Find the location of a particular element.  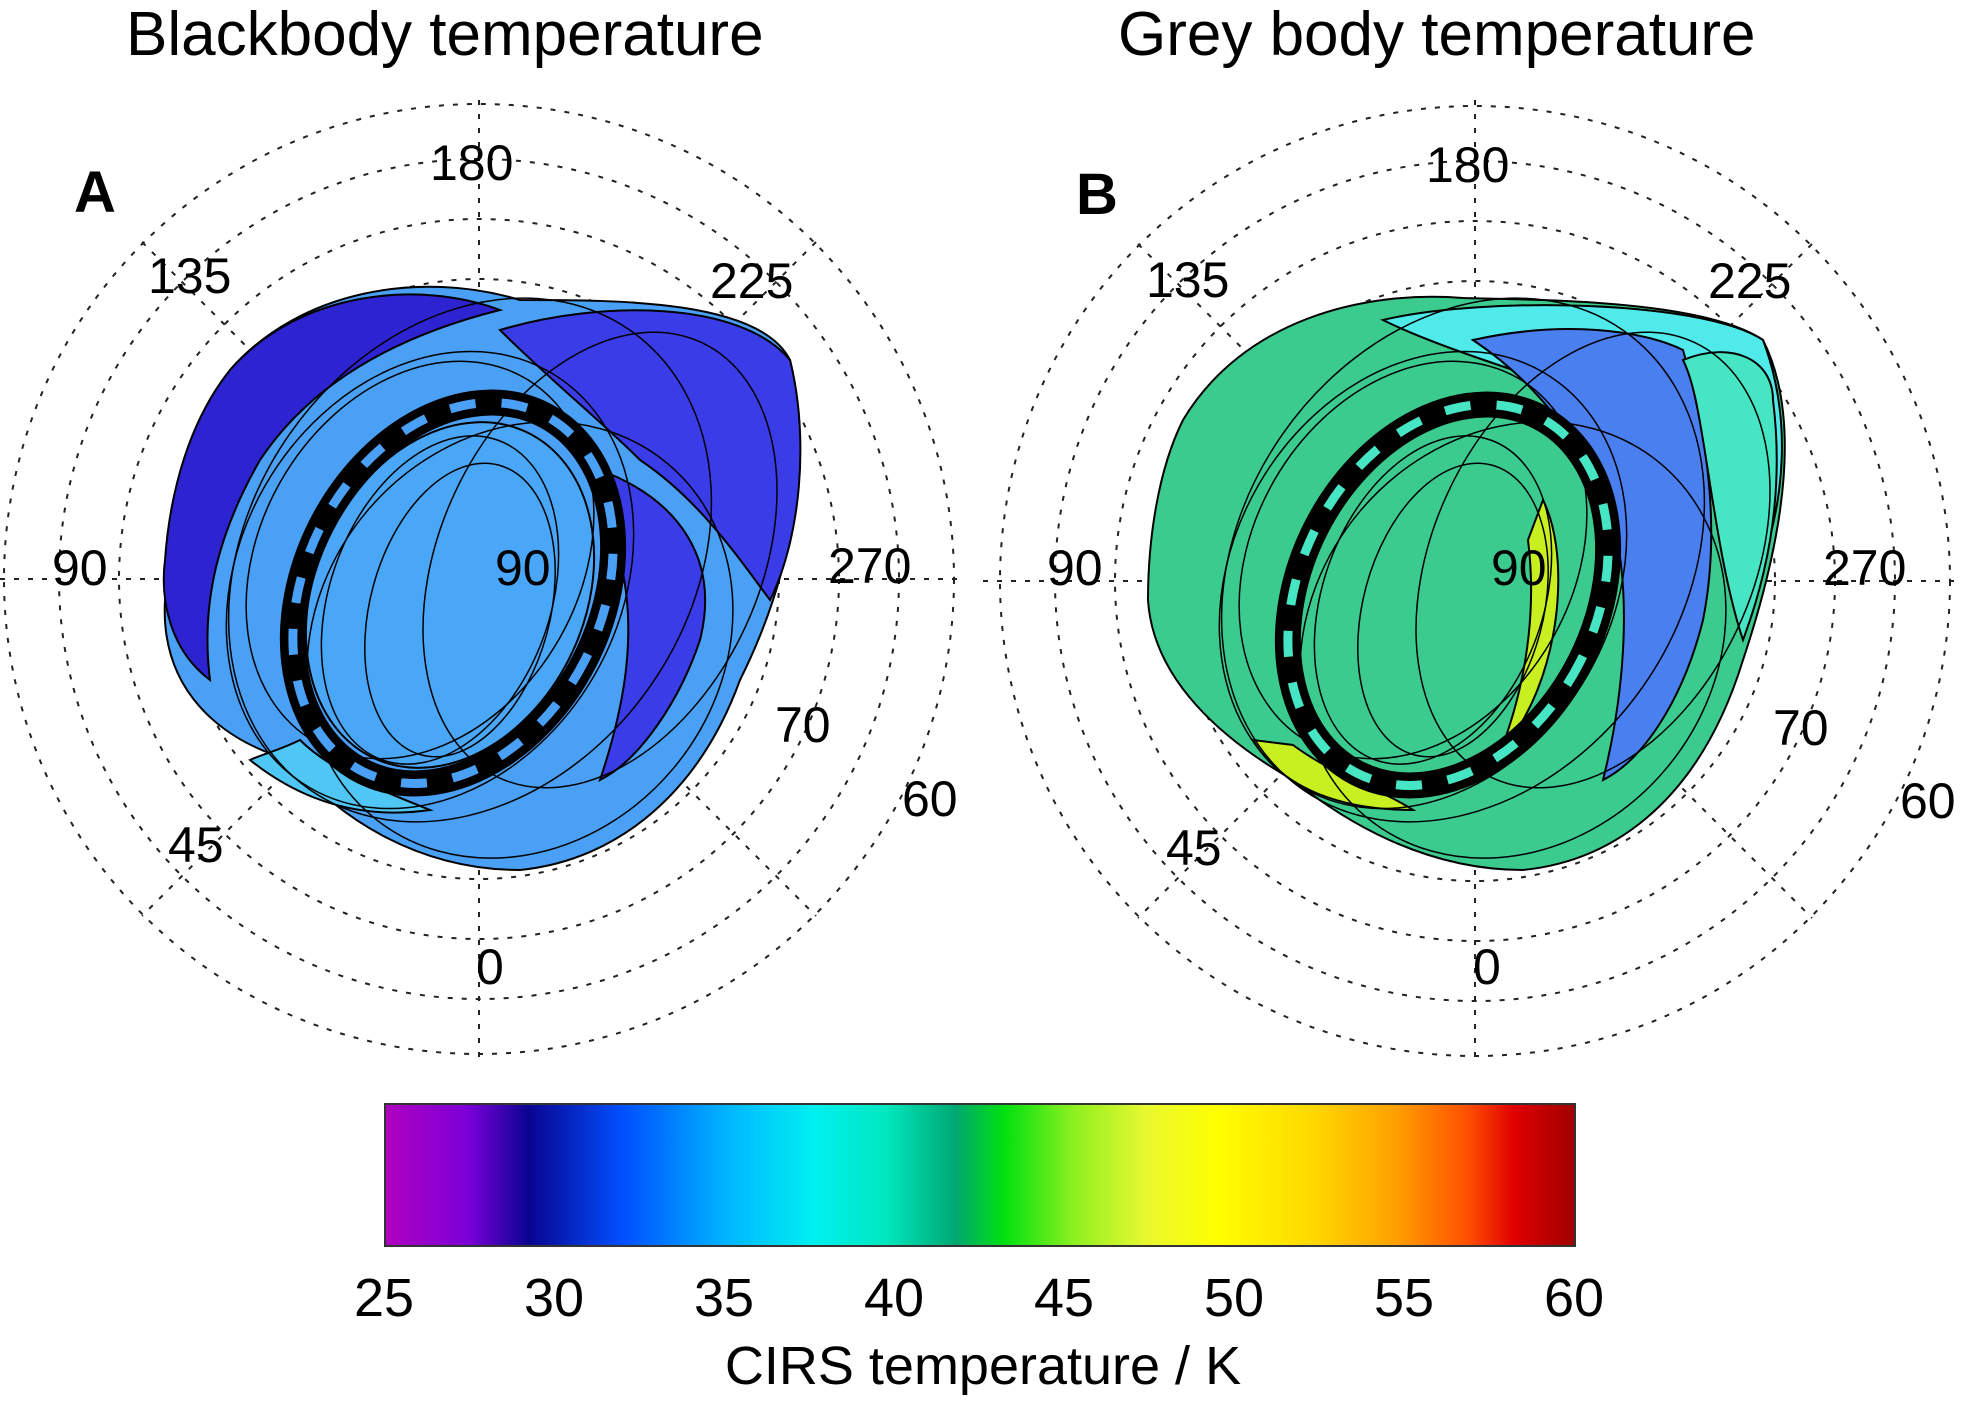

colorbar-tick-60: 60 is located at coordinates (1574, 1298).